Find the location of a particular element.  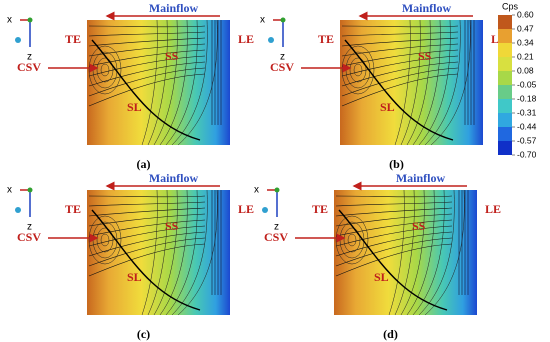

colorbar-tick-label: 0.34 is located at coordinates (525, 42).